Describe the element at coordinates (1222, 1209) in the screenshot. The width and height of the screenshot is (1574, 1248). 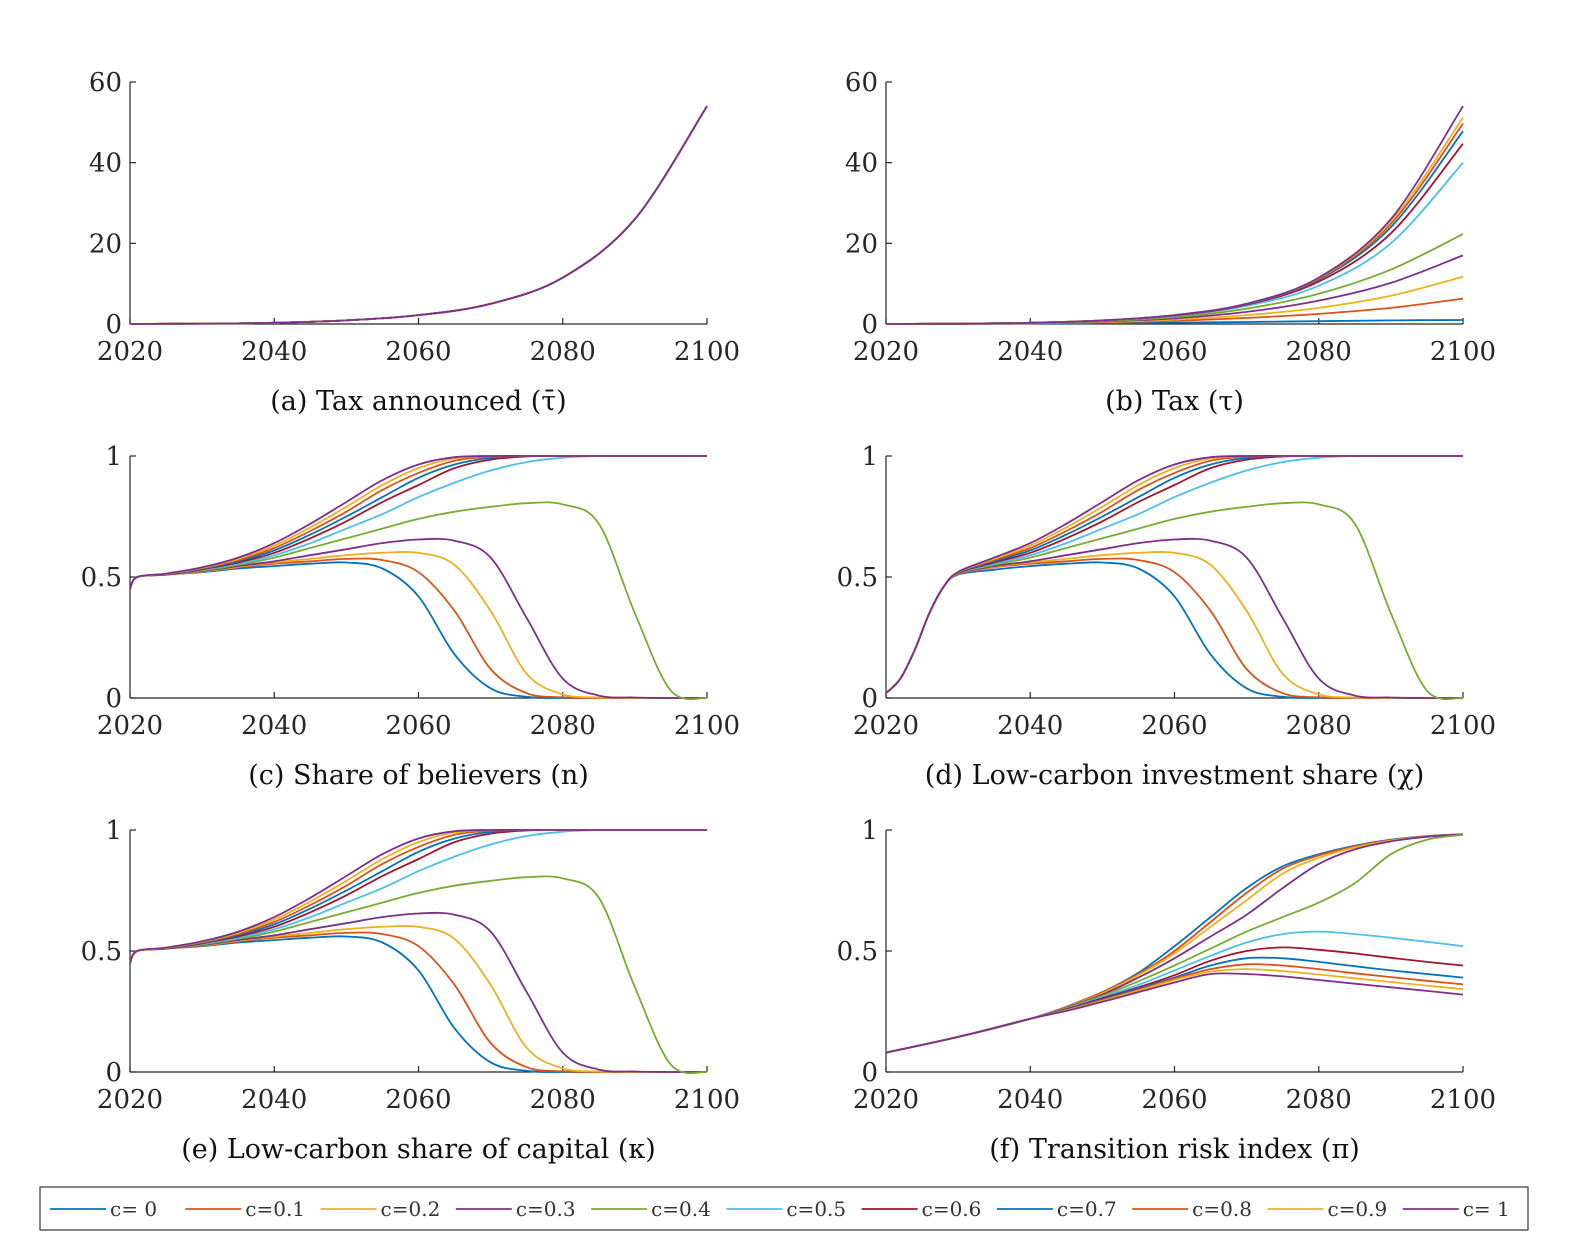
I see `legend-label: c=0.8` at that location.